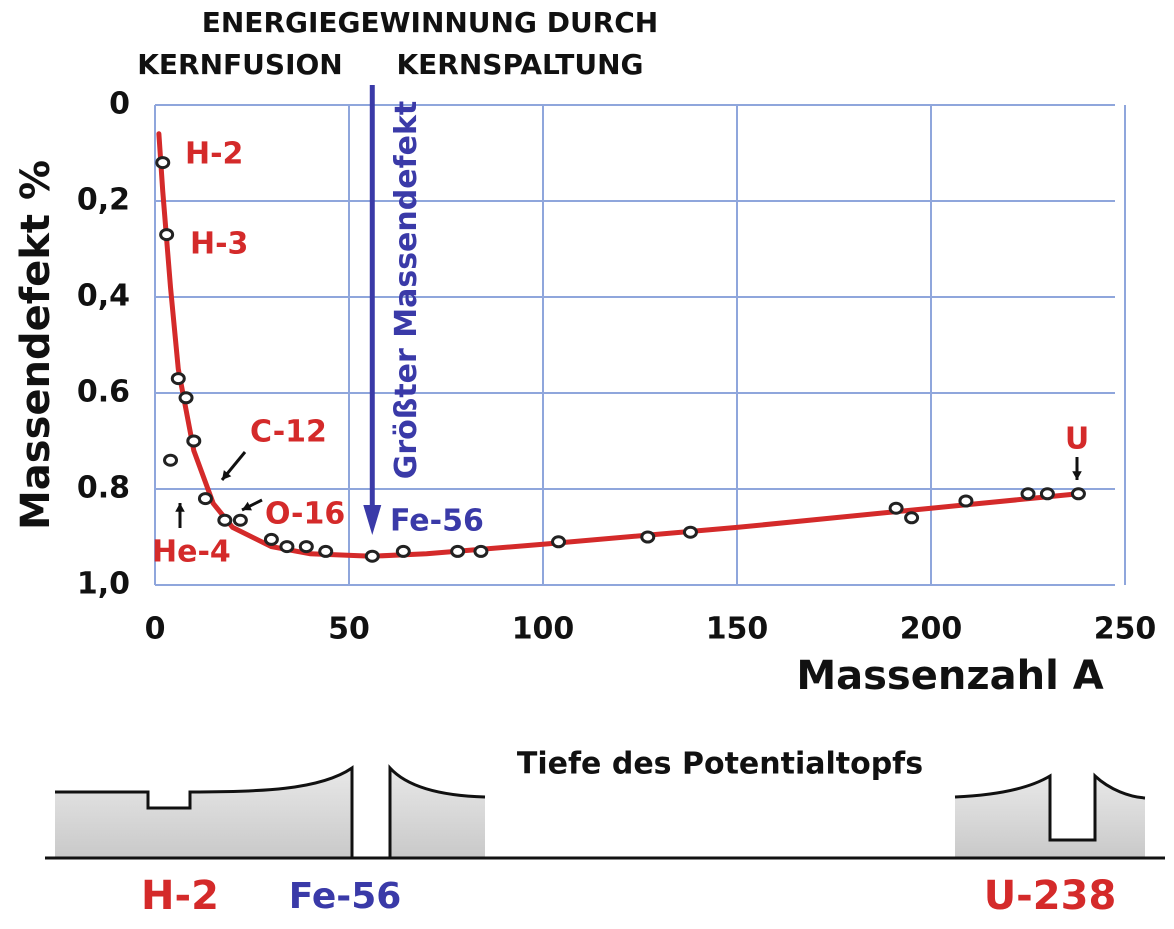 This screenshot has height=929, width=1174. Describe the element at coordinates (737, 629) in the screenshot. I see `x-tick-label: 150` at that location.